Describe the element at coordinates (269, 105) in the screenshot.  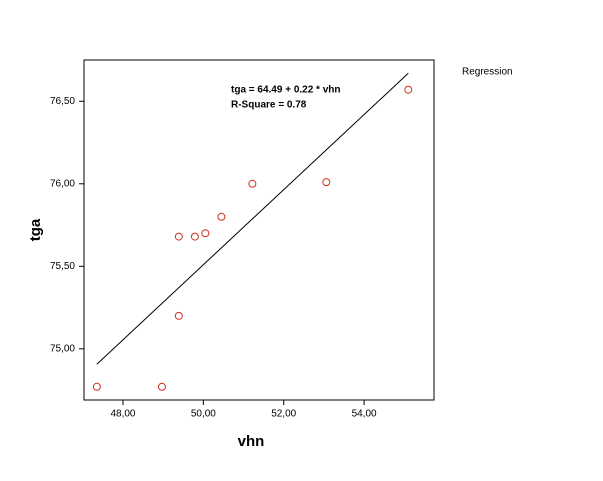
I see `annotation: R-Square = 0.78` at that location.